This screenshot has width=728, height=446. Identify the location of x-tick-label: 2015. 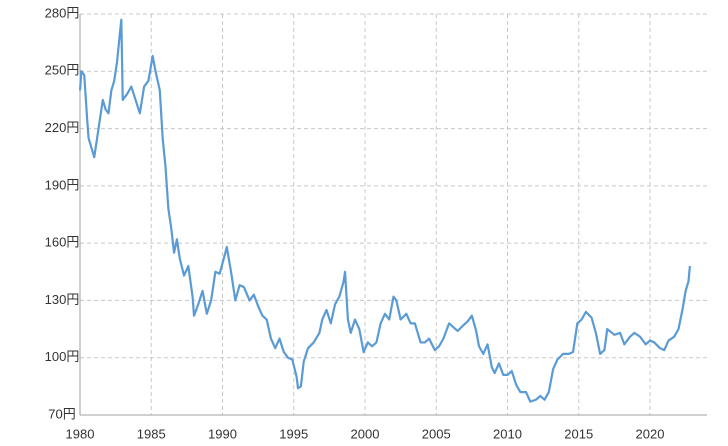
(578, 433).